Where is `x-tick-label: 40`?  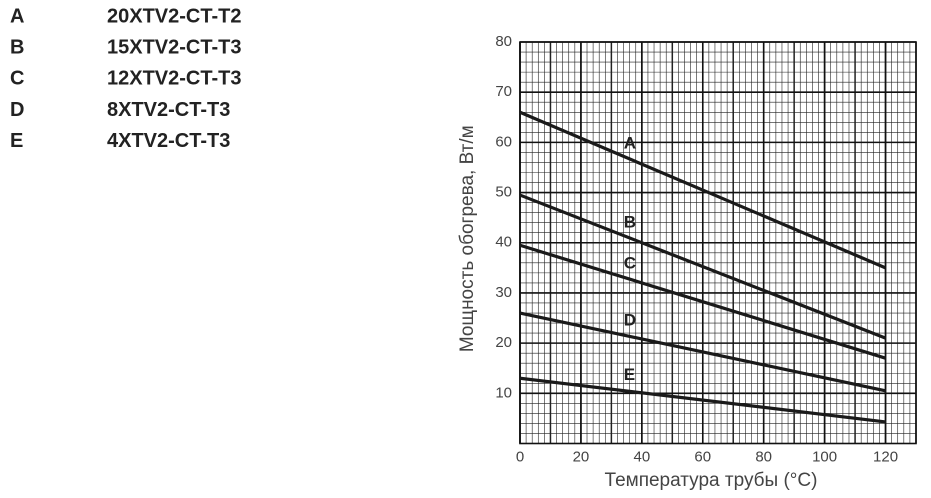
x-tick-label: 40 is located at coordinates (642, 456).